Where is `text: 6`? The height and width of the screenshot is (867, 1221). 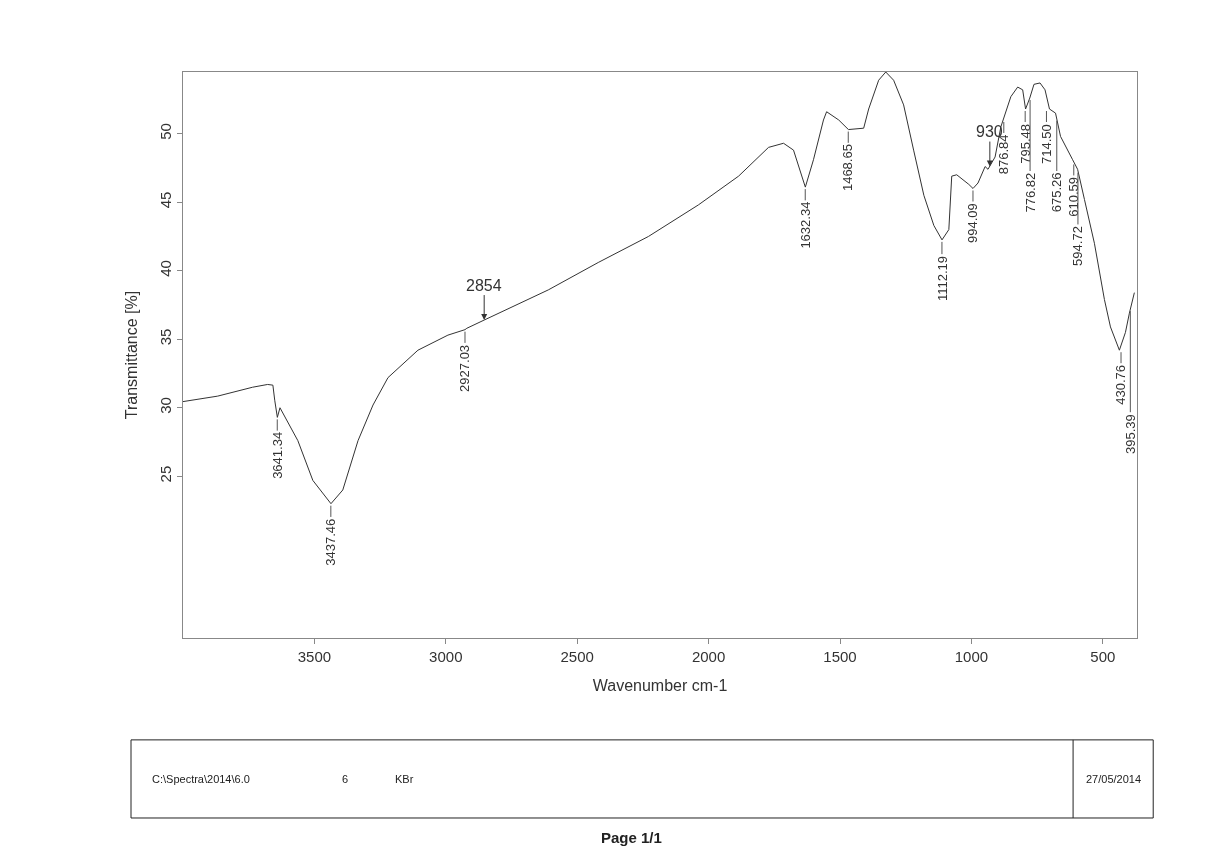 text: 6 is located at coordinates (345, 779).